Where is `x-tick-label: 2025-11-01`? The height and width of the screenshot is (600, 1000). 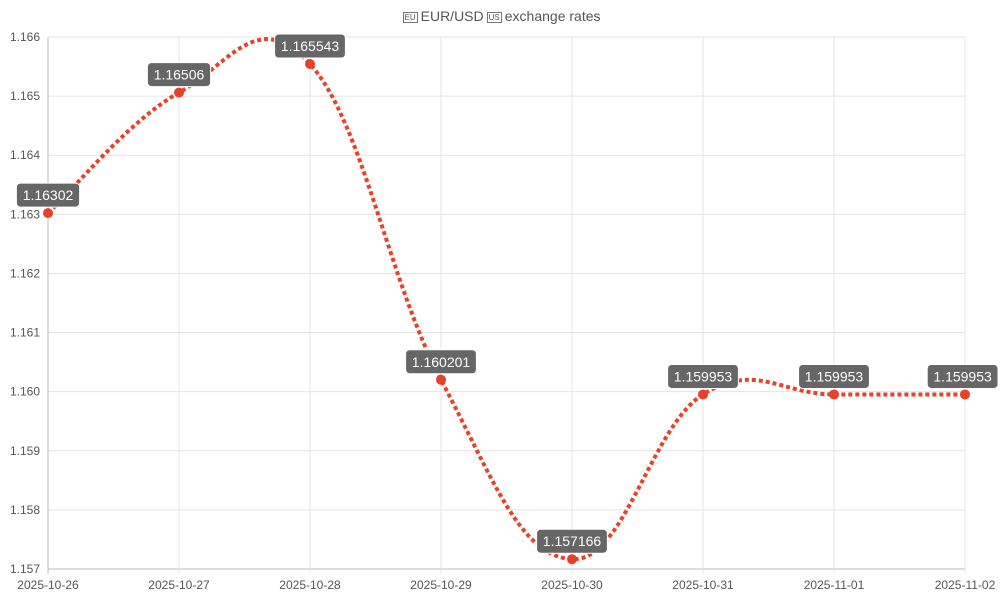 x-tick-label: 2025-11-01 is located at coordinates (834, 585).